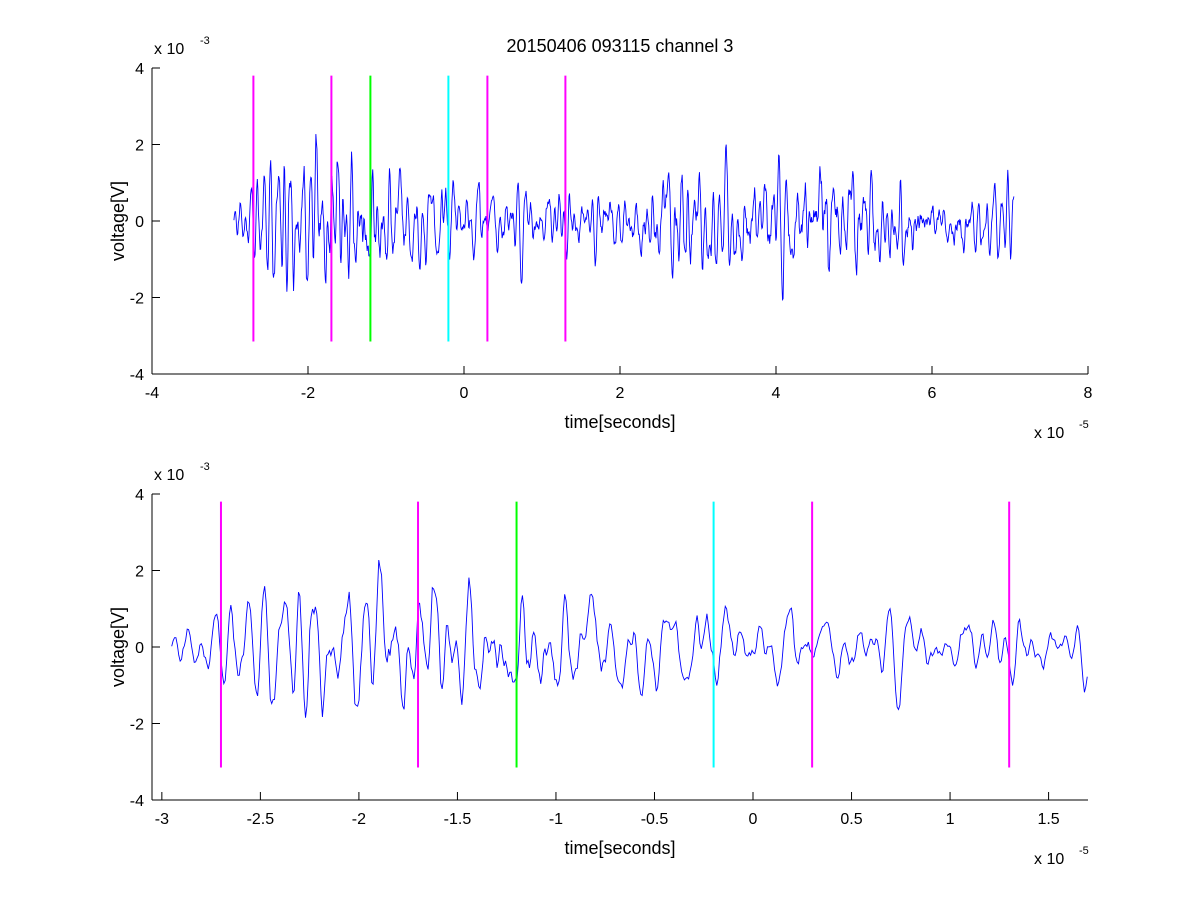  What do you see at coordinates (556, 819) in the screenshot?
I see `x-tick-label: -1` at bounding box center [556, 819].